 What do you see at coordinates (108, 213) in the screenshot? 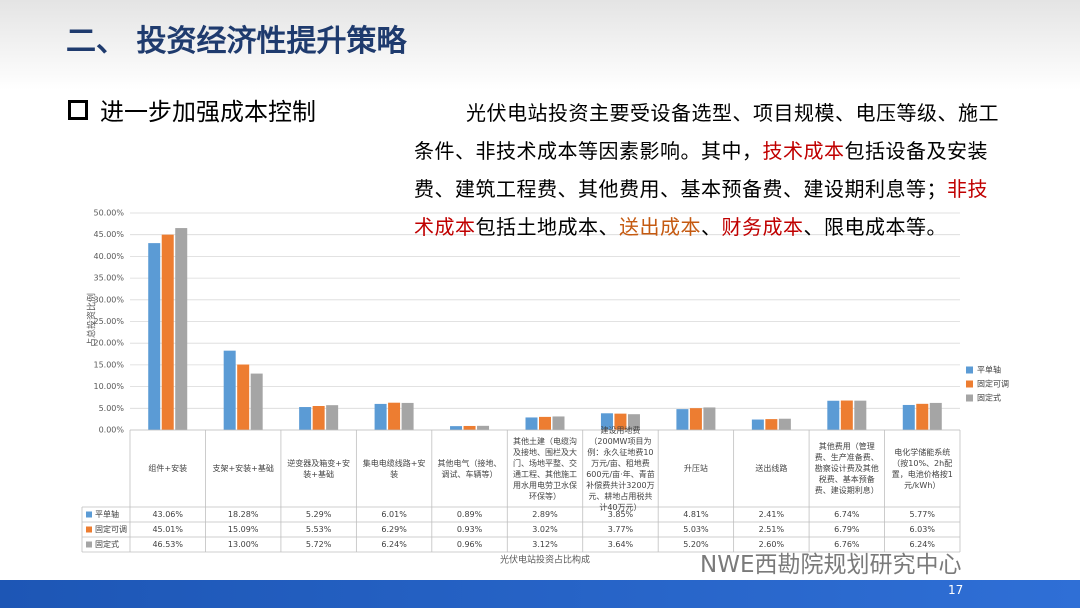
I see `y-tick-label: 50.00%` at bounding box center [108, 213].